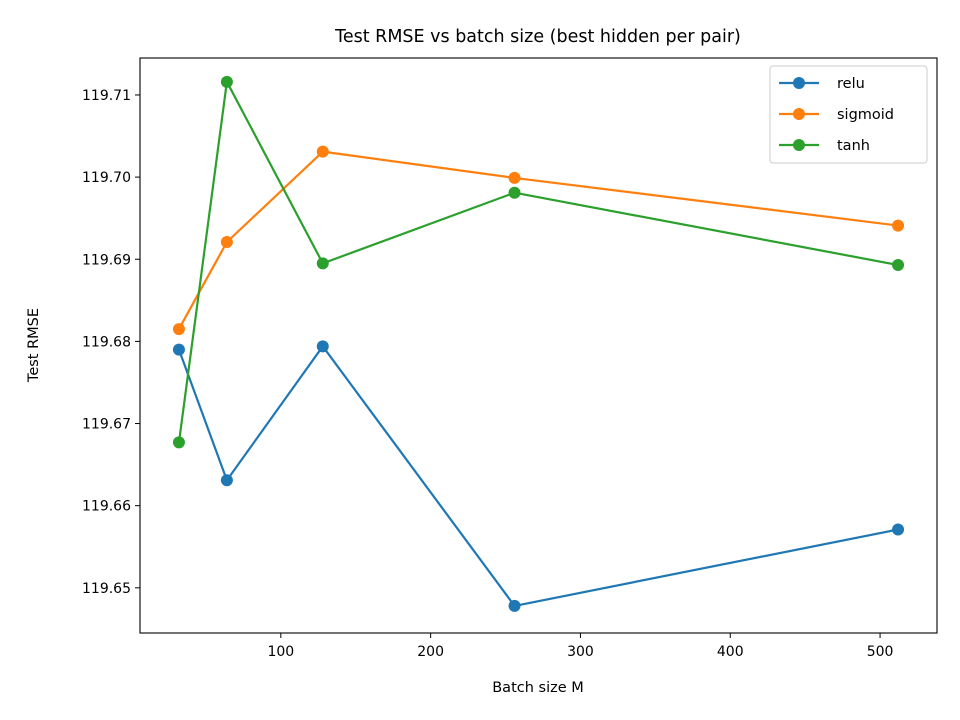 This screenshot has height=720, width=960. I want to click on x-axis-label: Batch size M, so click(538, 688).